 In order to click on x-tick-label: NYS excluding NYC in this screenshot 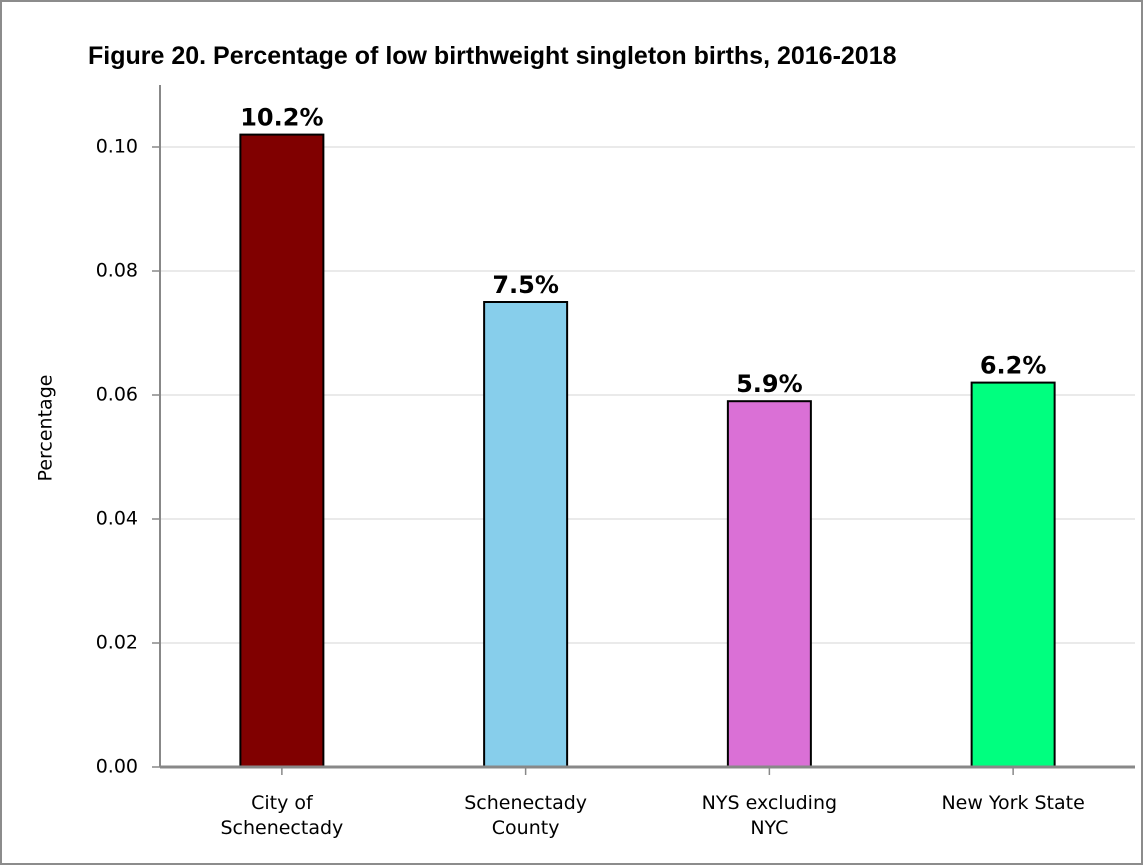, I will do `click(769, 815)`.